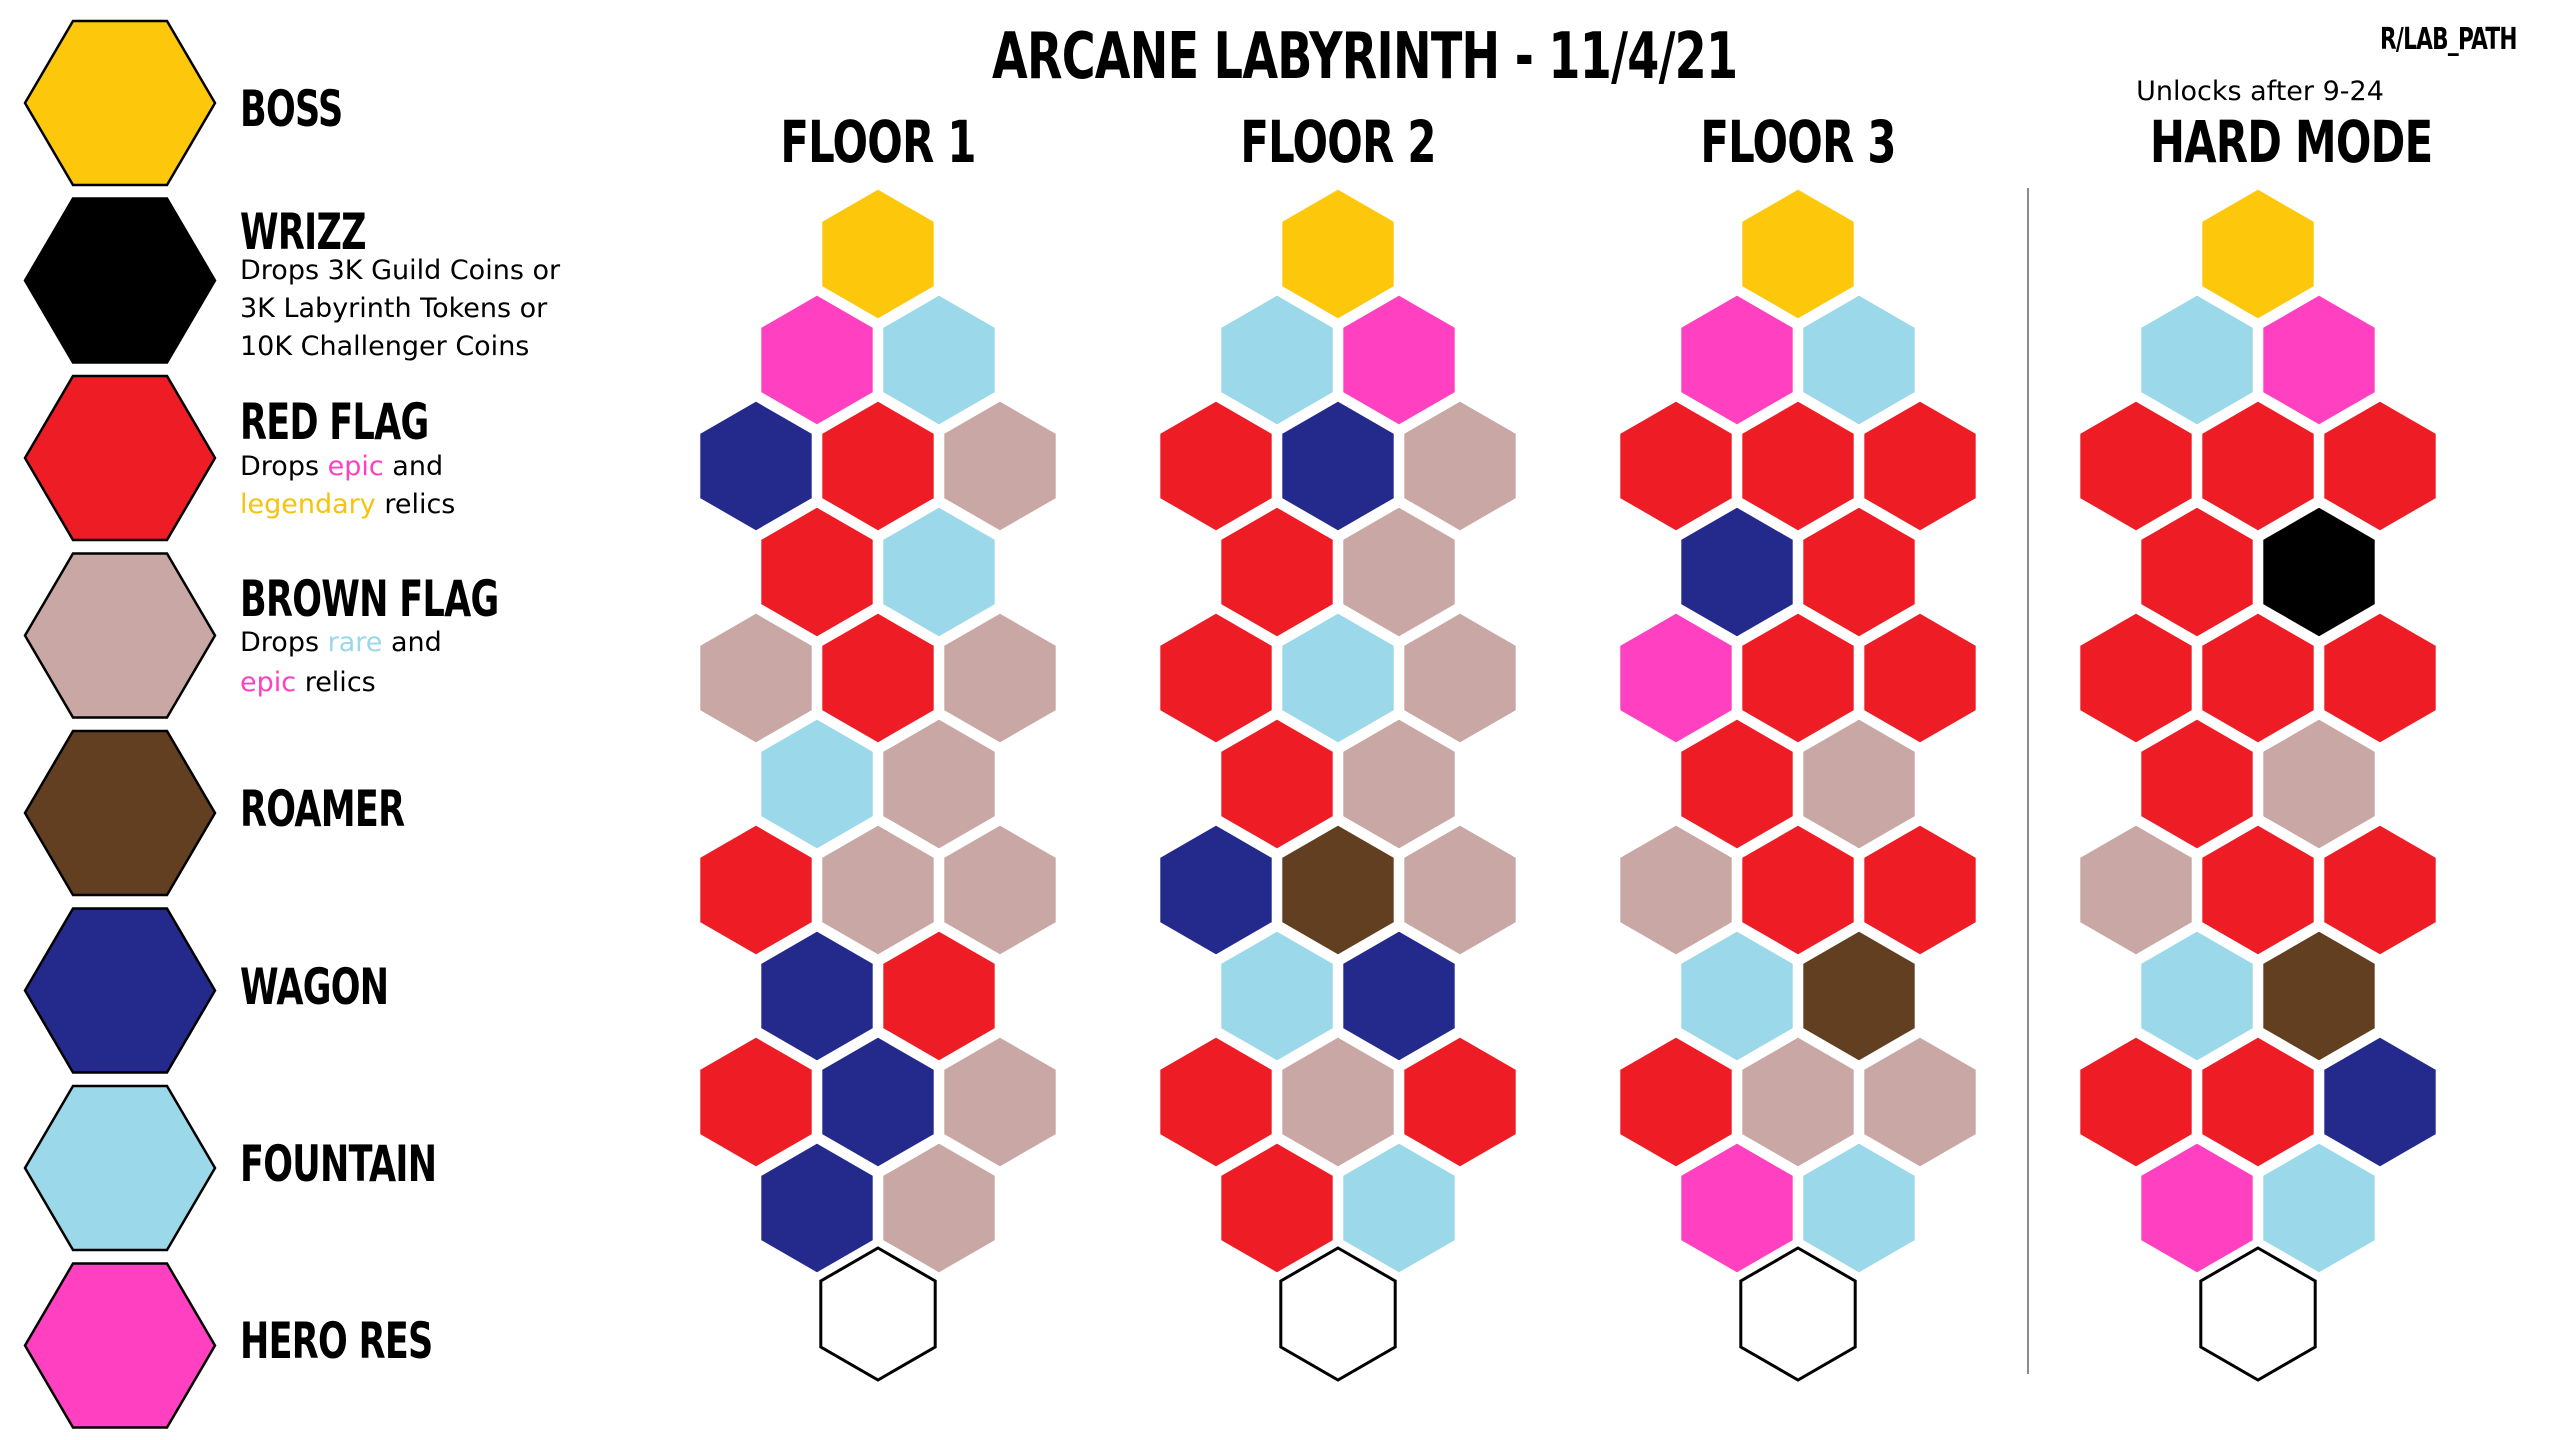  Describe the element at coordinates (2028, 781) in the screenshot. I see `hard-mode-divider` at that location.